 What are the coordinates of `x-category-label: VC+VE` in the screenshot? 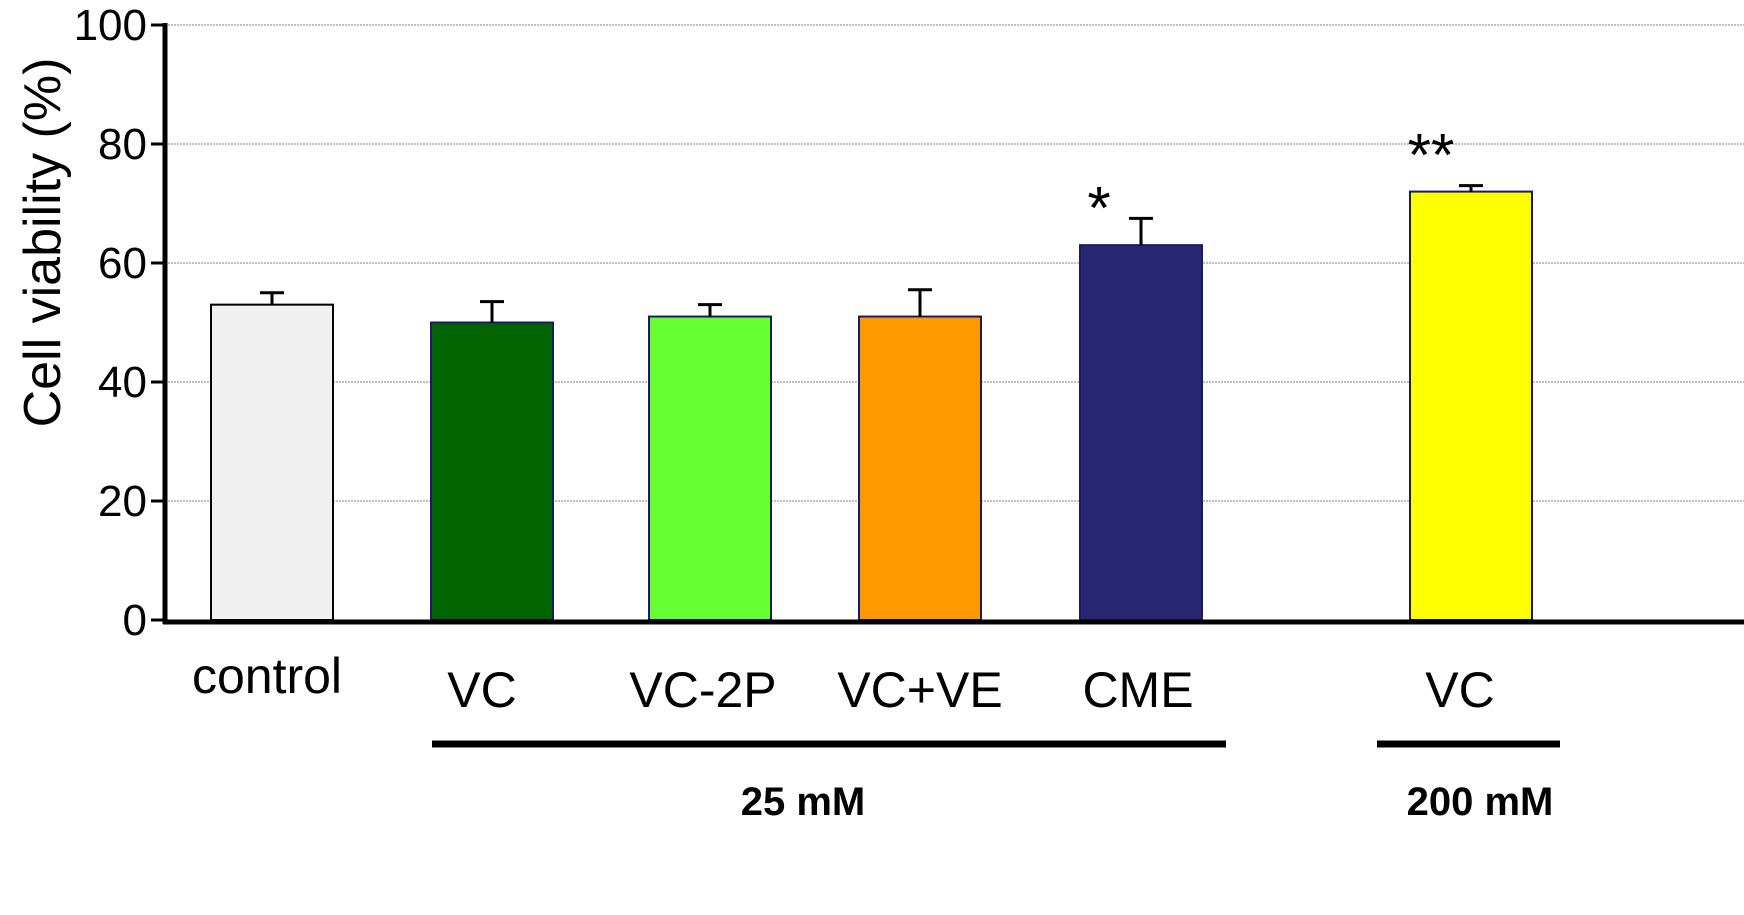 It's located at (919, 690).